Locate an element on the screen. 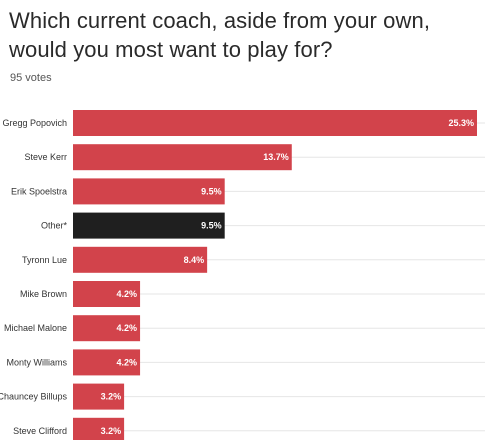 The image size is (500, 440). value-label: 25.3% is located at coordinates (461, 123).